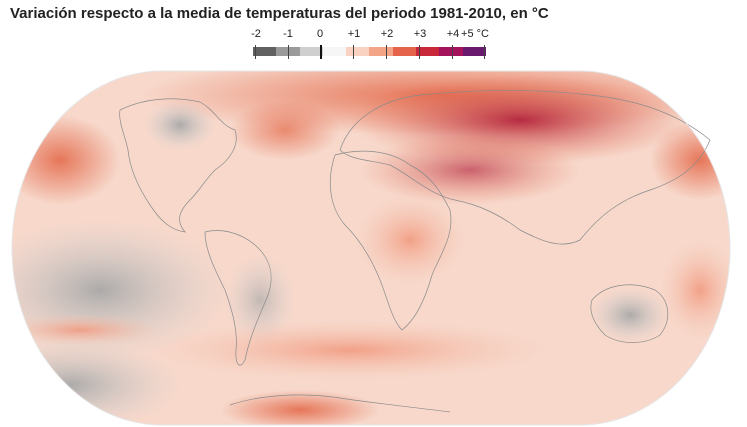 The image size is (747, 427). I want to click on north-america-coast, so click(178, 165).